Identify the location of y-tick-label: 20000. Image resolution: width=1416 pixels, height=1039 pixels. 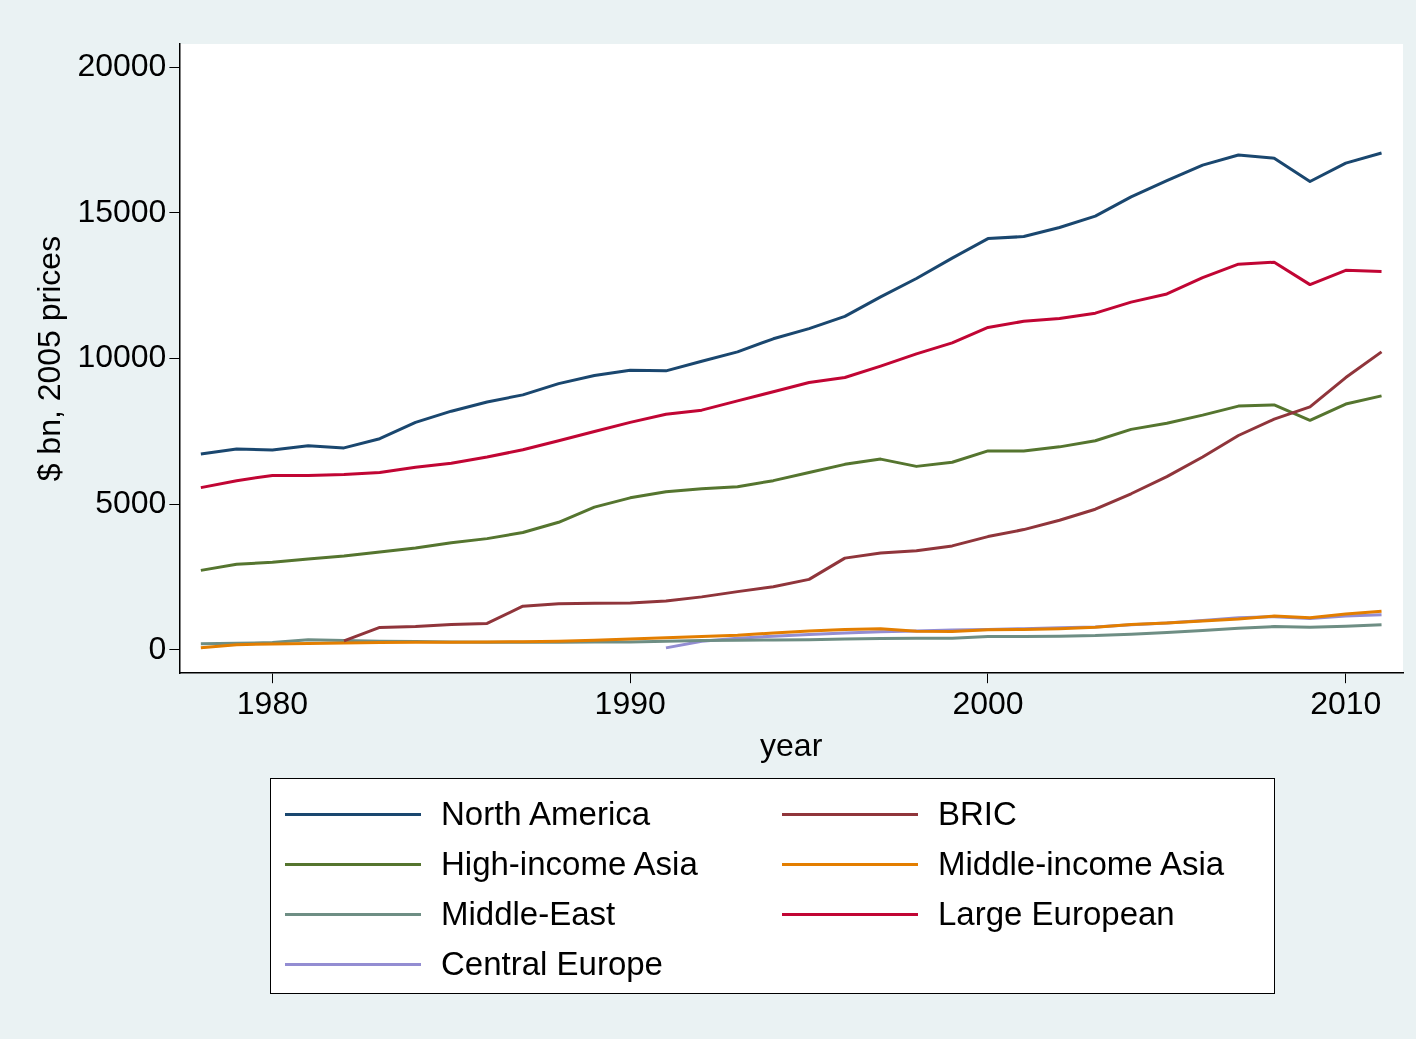
(122, 65).